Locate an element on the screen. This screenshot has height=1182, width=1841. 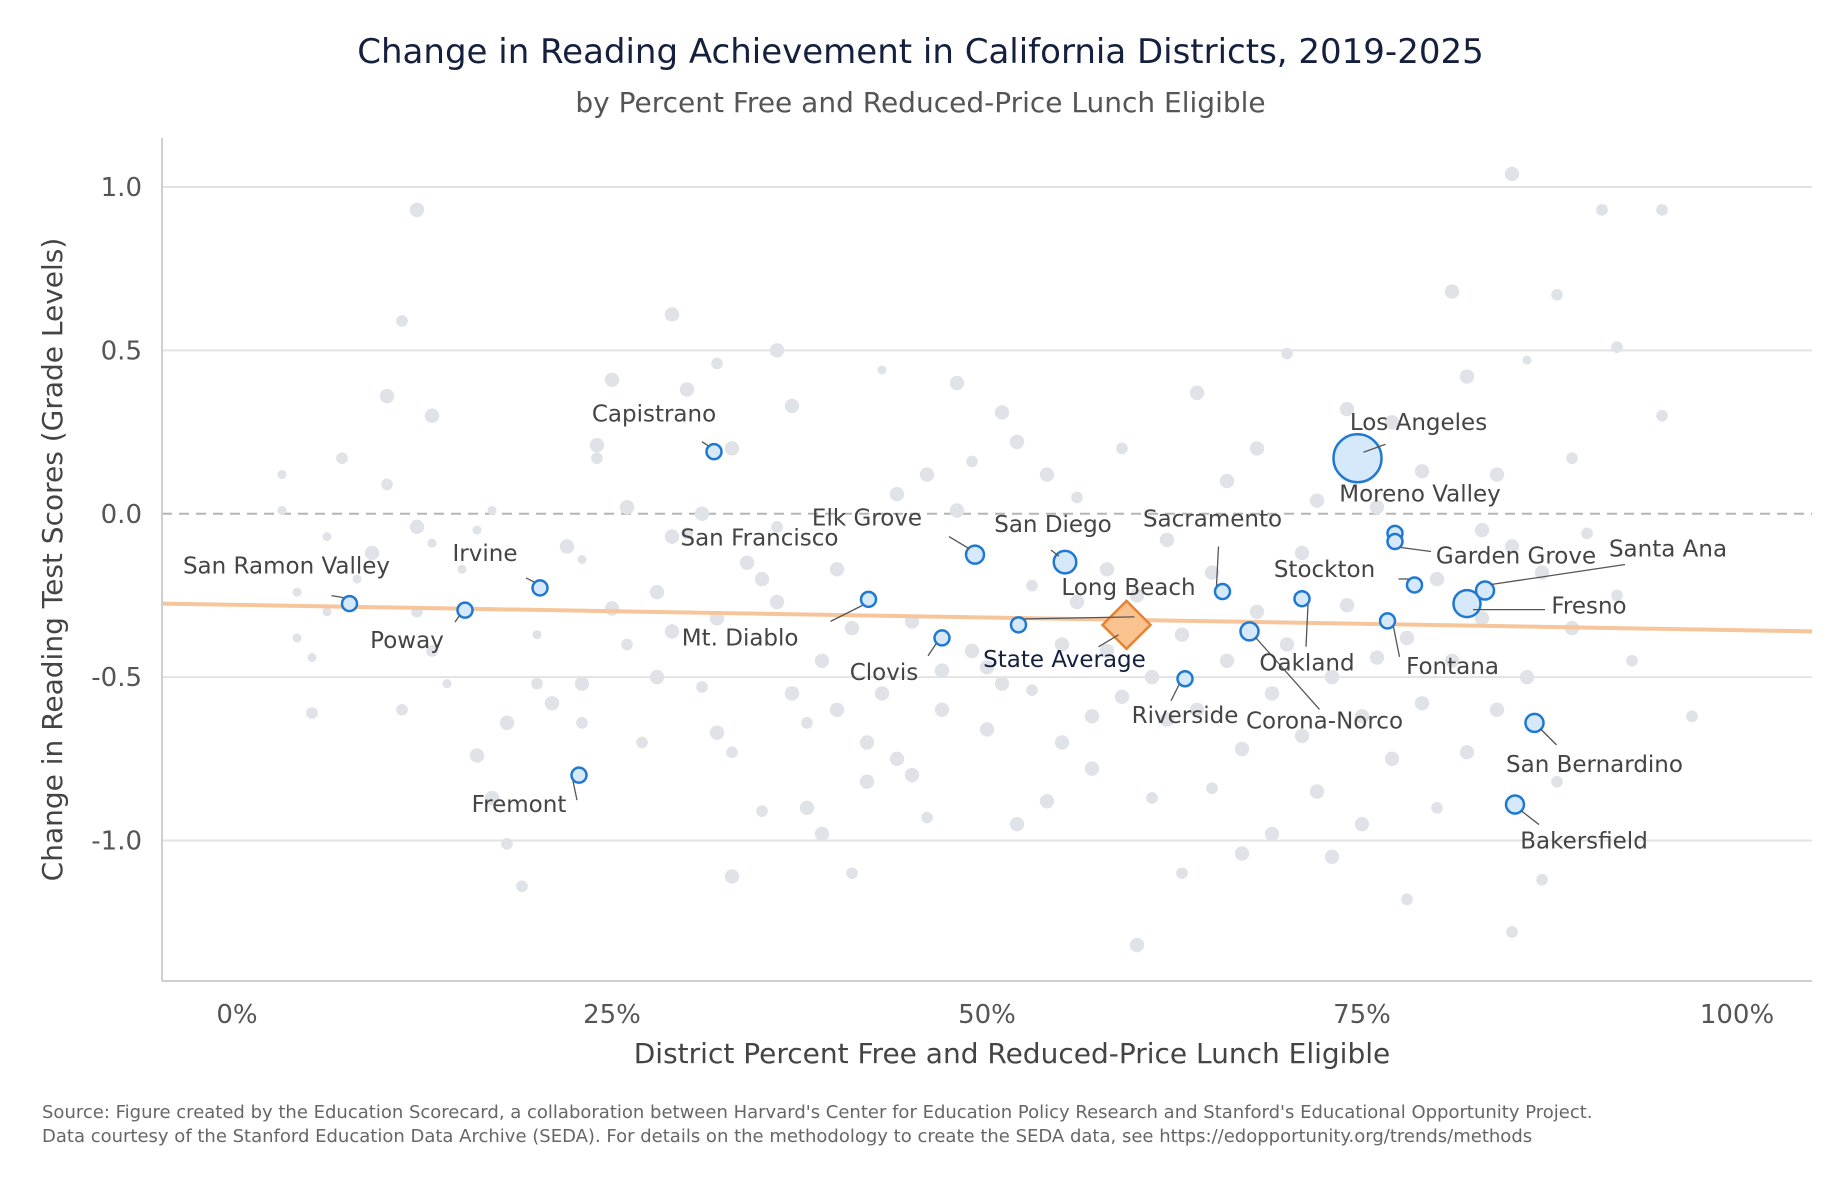
trend-line-path is located at coordinates (987, 617).